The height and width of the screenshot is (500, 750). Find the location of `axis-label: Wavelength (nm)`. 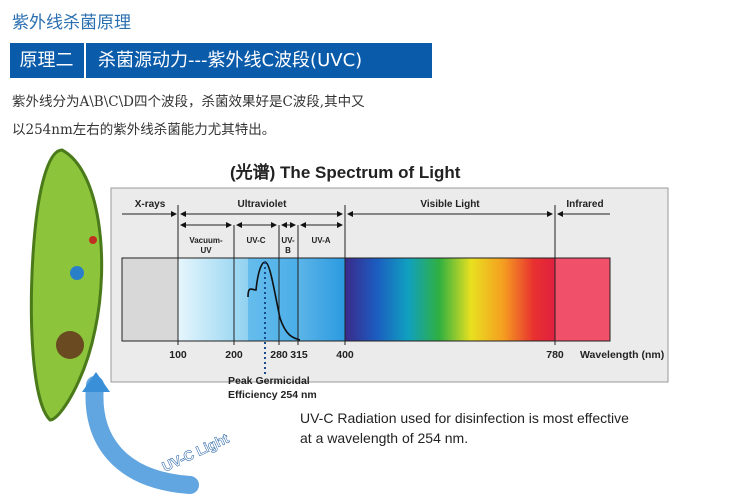

axis-label: Wavelength (nm) is located at coordinates (622, 355).